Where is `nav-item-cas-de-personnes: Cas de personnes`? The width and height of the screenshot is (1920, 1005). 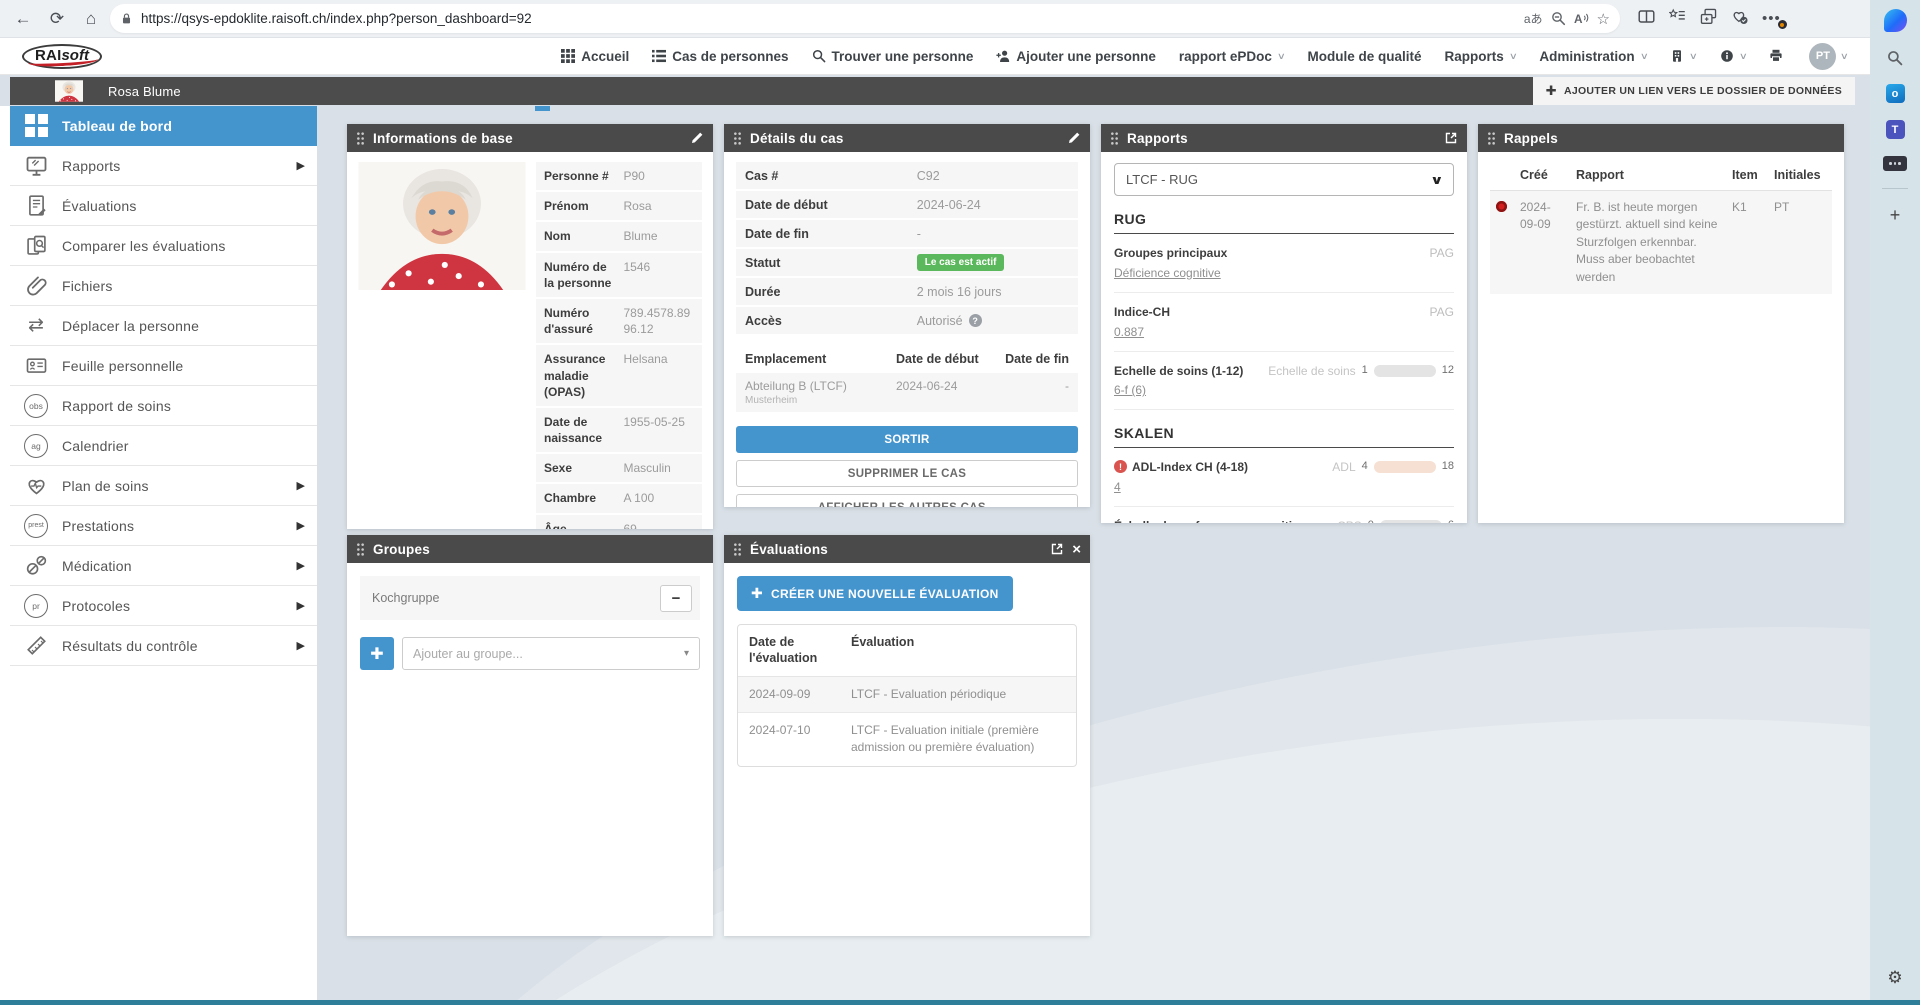
nav-item-cas-de-personnes: Cas de personnes is located at coordinates (720, 56).